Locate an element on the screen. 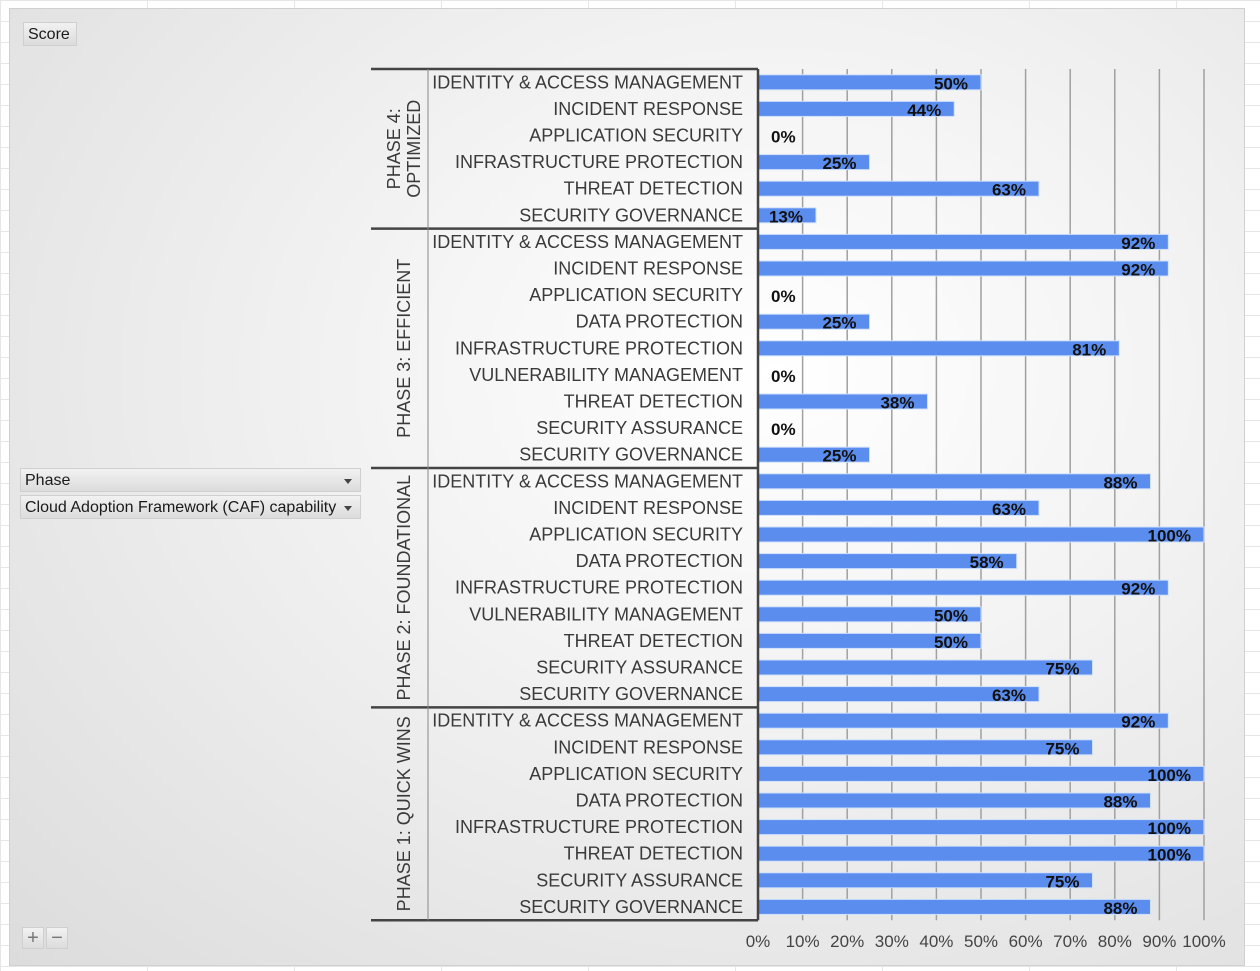 This screenshot has width=1260, height=971. value-label: 13% is located at coordinates (786, 216).